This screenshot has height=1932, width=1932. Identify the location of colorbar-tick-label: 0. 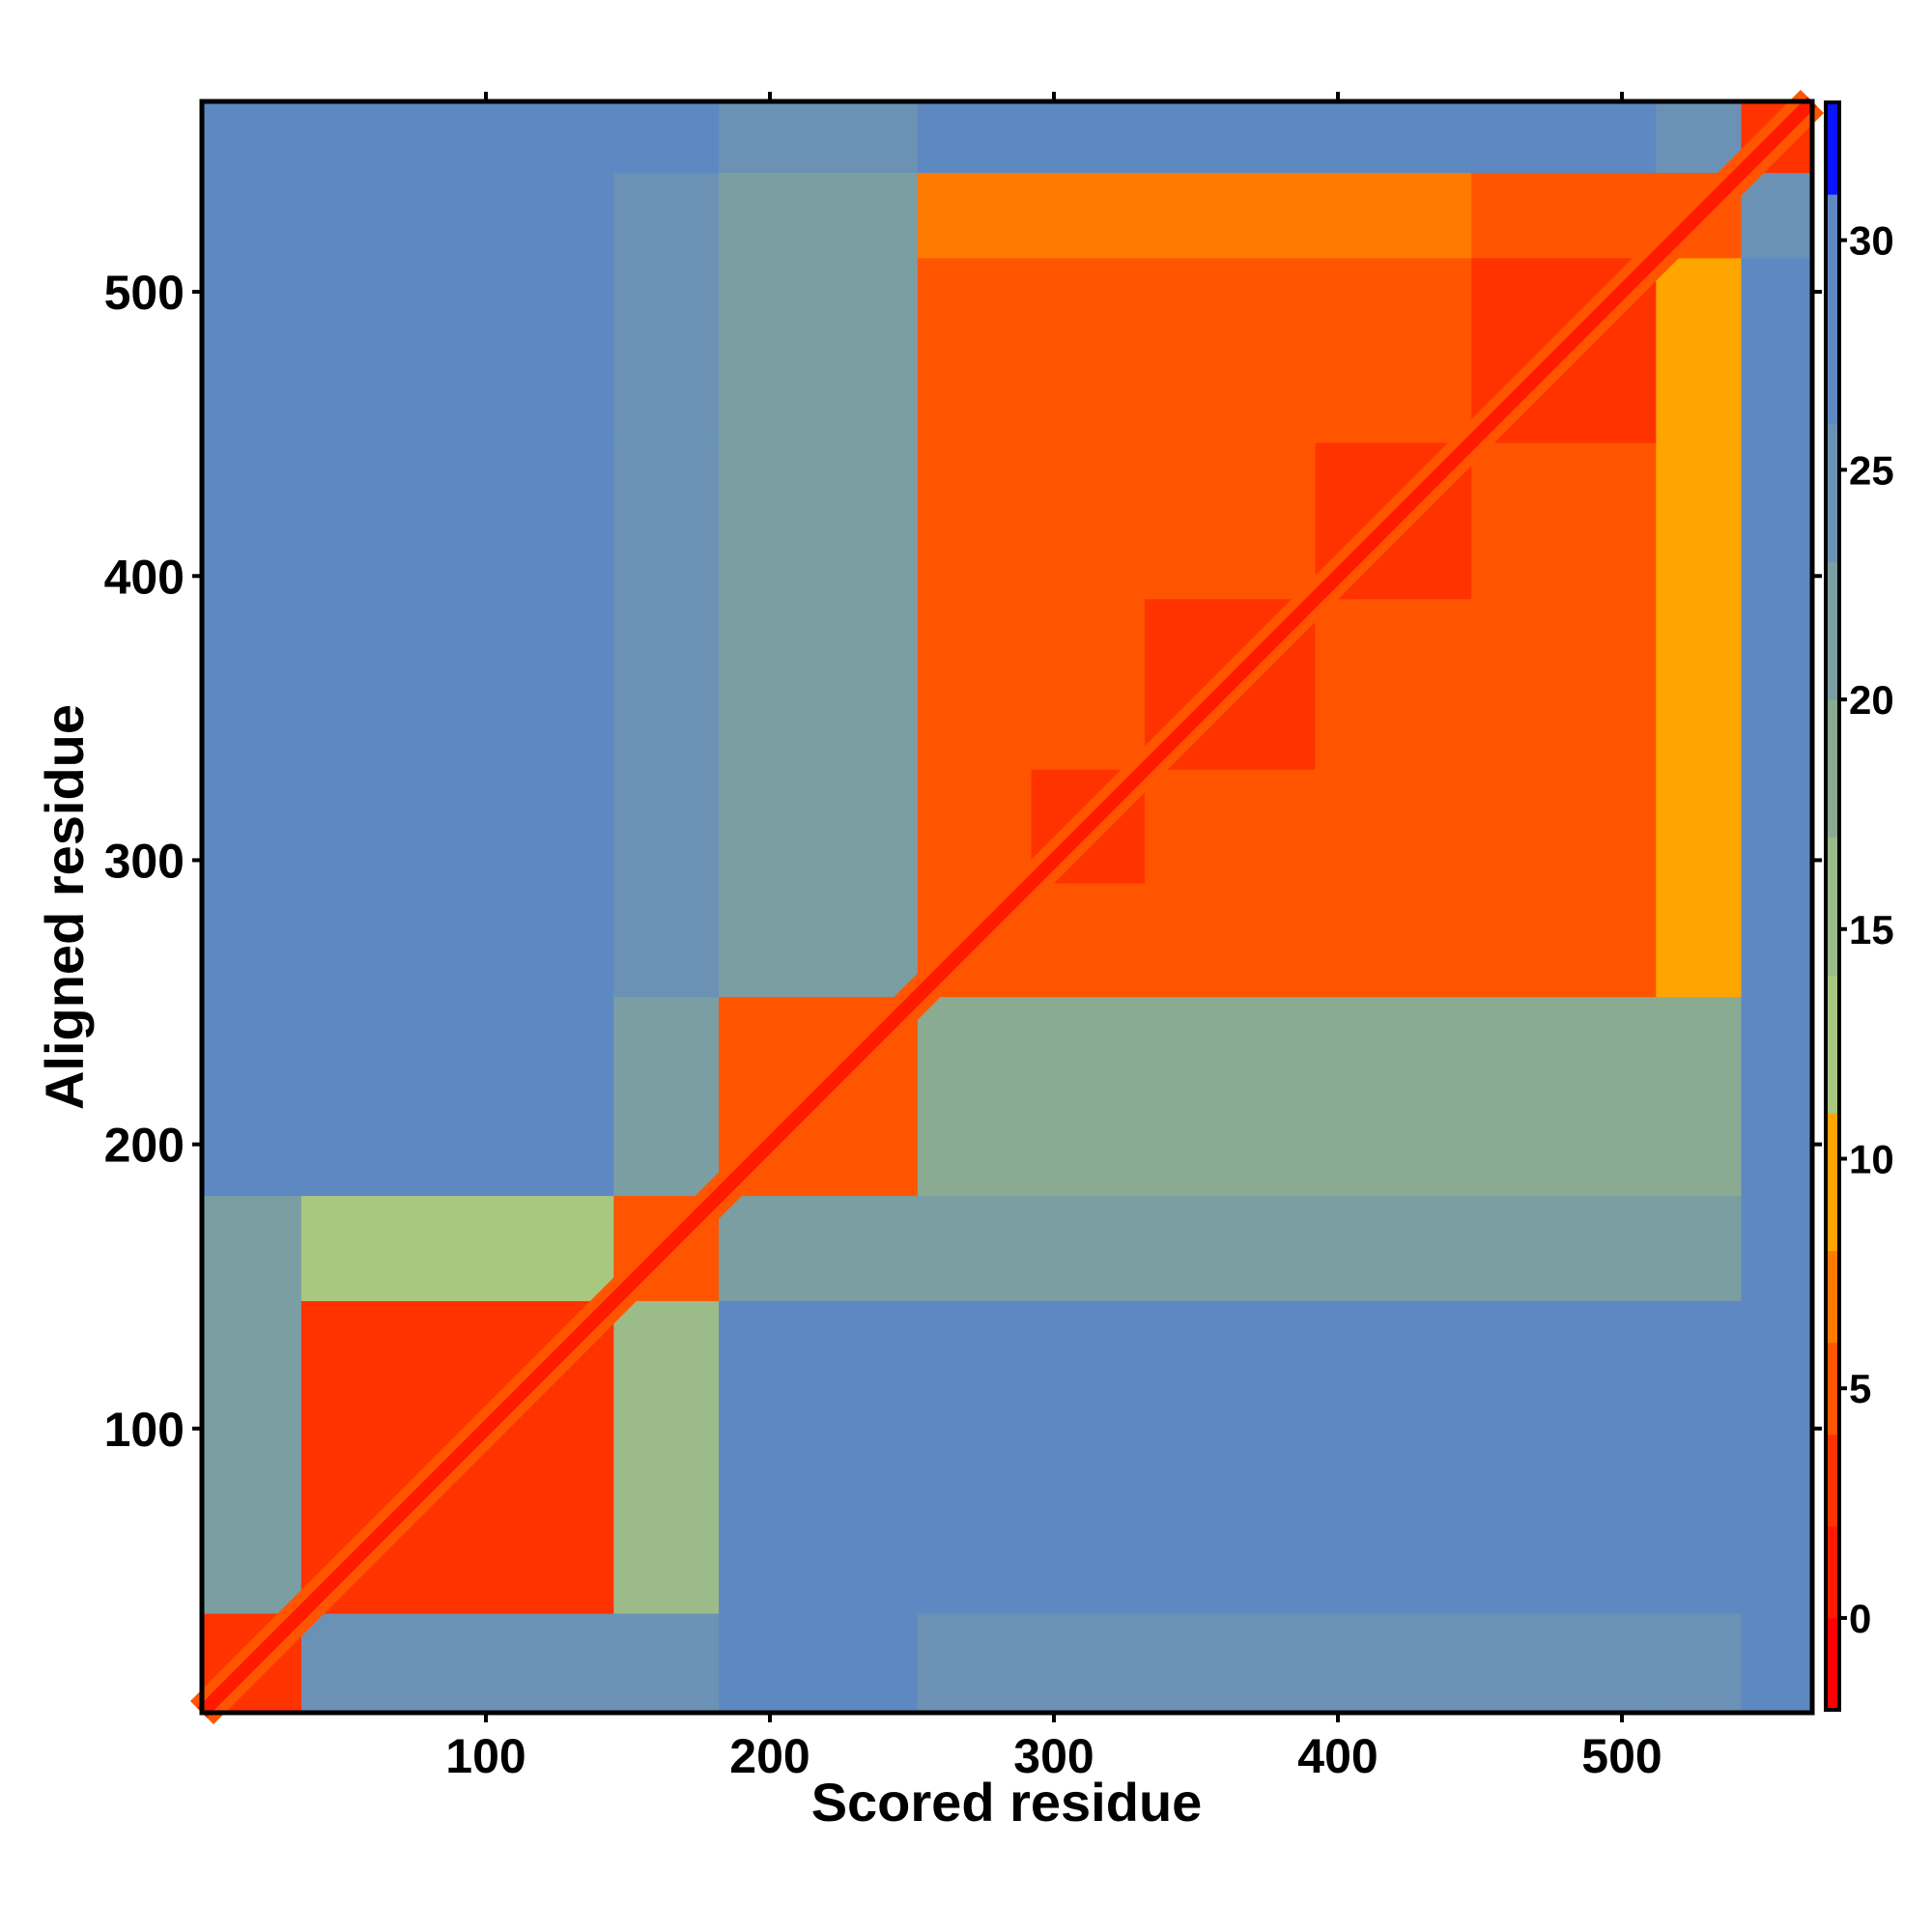
(1860, 1618).